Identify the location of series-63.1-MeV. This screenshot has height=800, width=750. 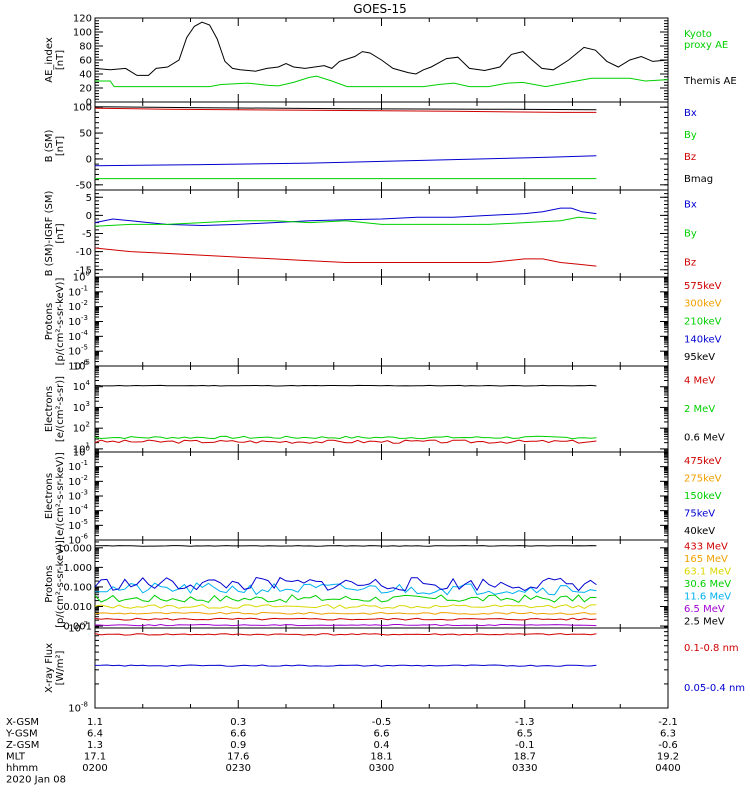
(345, 606).